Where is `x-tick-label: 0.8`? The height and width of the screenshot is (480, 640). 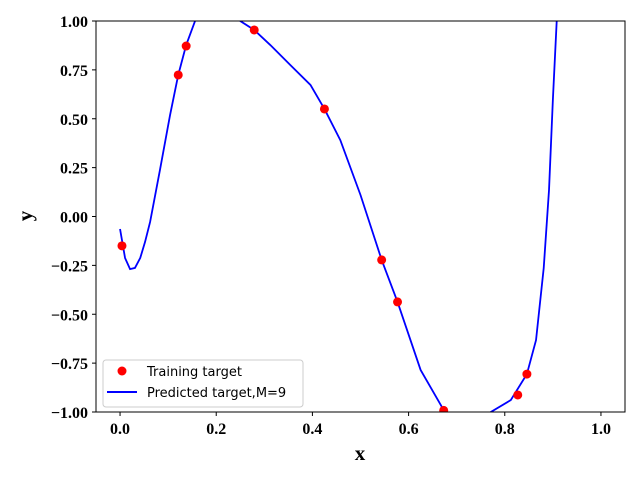
x-tick-label: 0.8 is located at coordinates (505, 429).